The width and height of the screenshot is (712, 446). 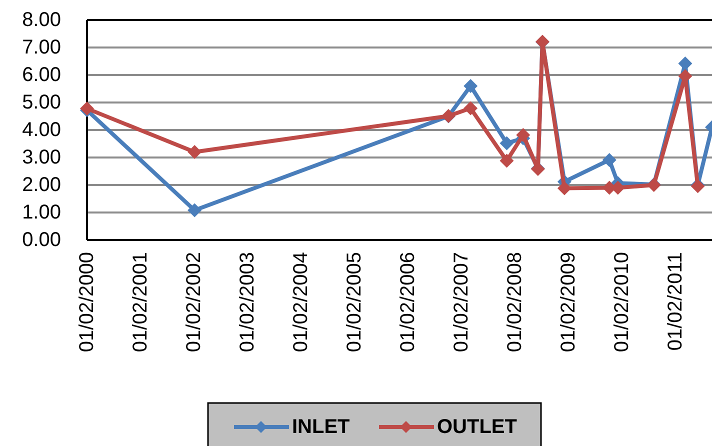 I want to click on x-tick-label: 01/02/2006, so click(x=407, y=302).